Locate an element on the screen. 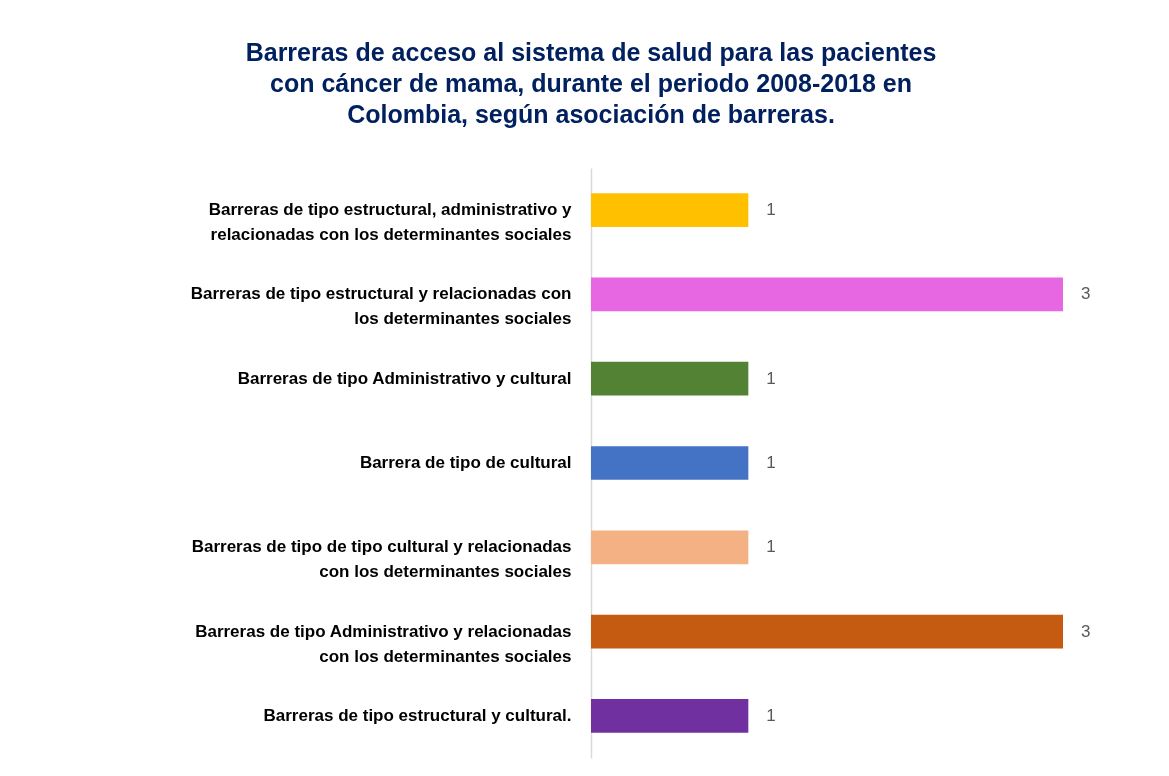 This screenshot has width=1169, height=776. y-tick-label: Barreras de tipo estructural y relacionadas con los determinantes sociales is located at coordinates (381, 306).